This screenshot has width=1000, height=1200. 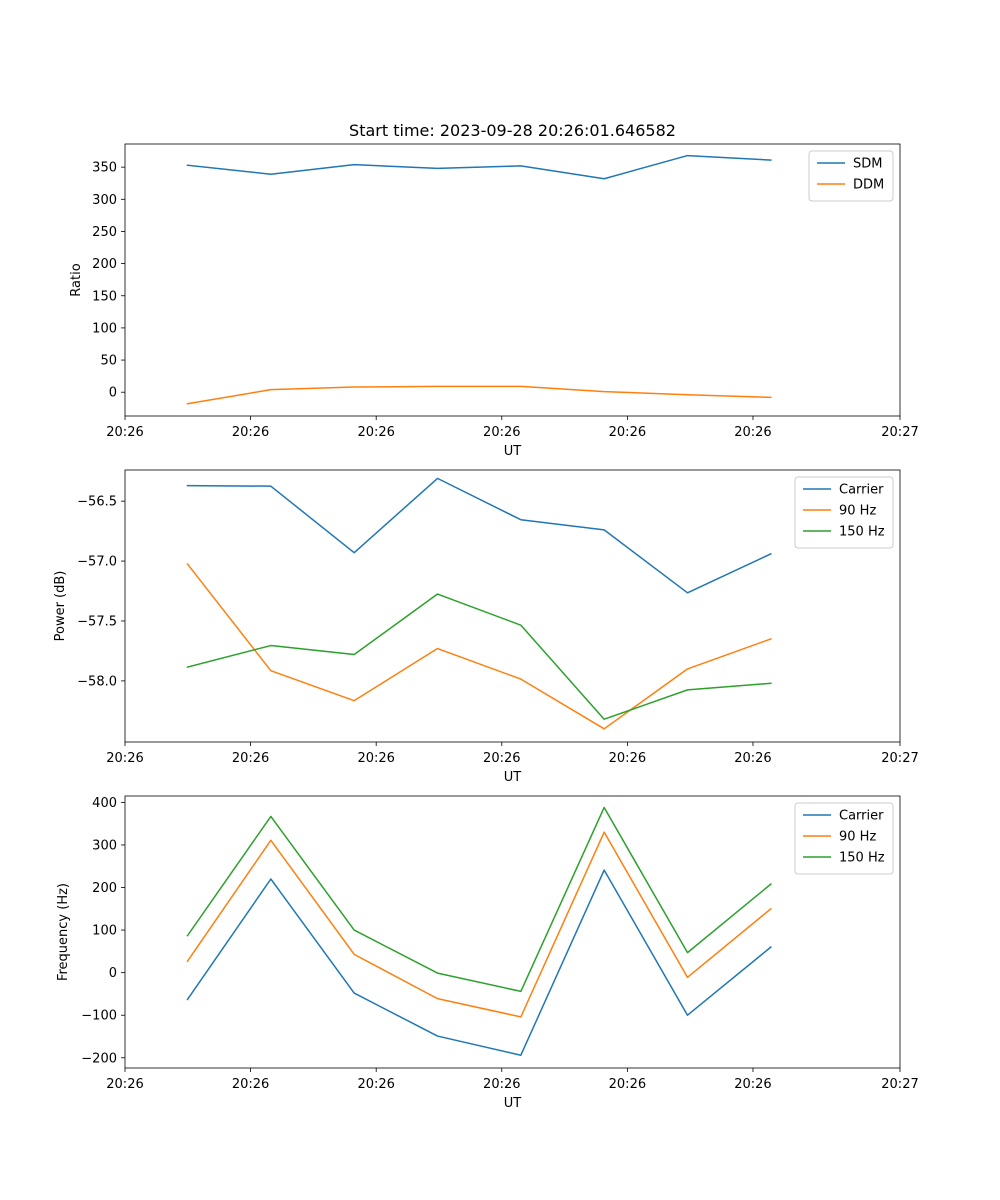 What do you see at coordinates (76, 279) in the screenshot?
I see `y-axis-label: Ratio` at bounding box center [76, 279].